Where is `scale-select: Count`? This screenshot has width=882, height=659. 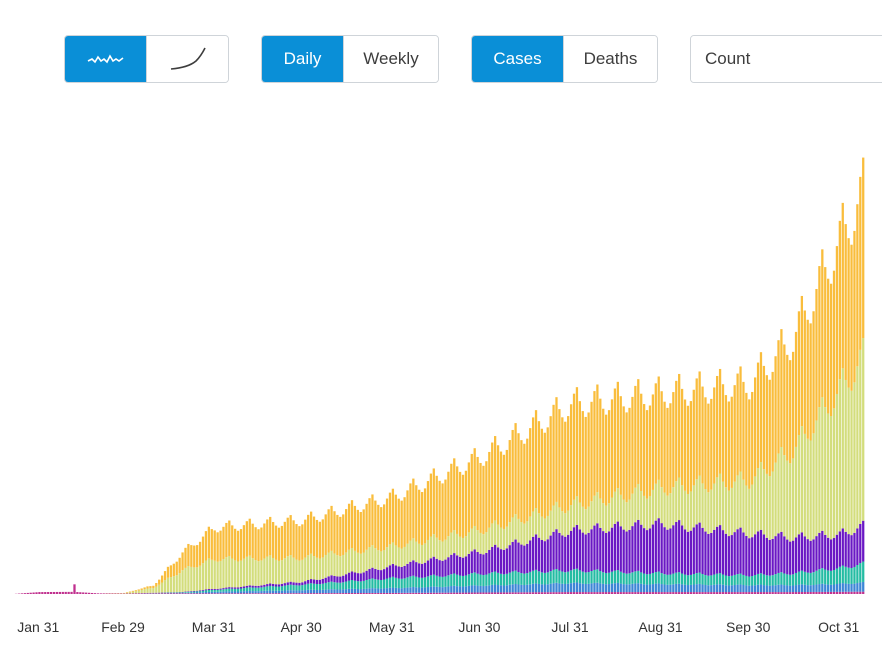 scale-select: Count is located at coordinates (786, 59).